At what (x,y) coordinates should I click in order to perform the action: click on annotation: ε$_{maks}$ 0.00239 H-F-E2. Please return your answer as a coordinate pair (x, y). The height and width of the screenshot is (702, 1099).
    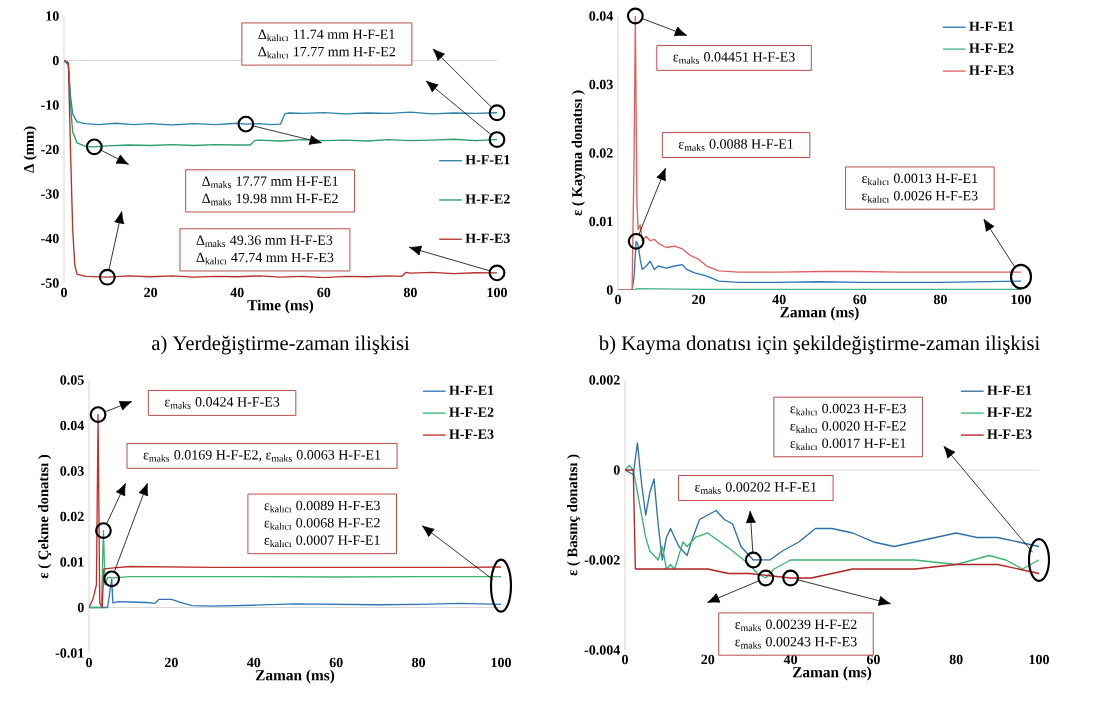
    Looking at the image, I should click on (796, 625).